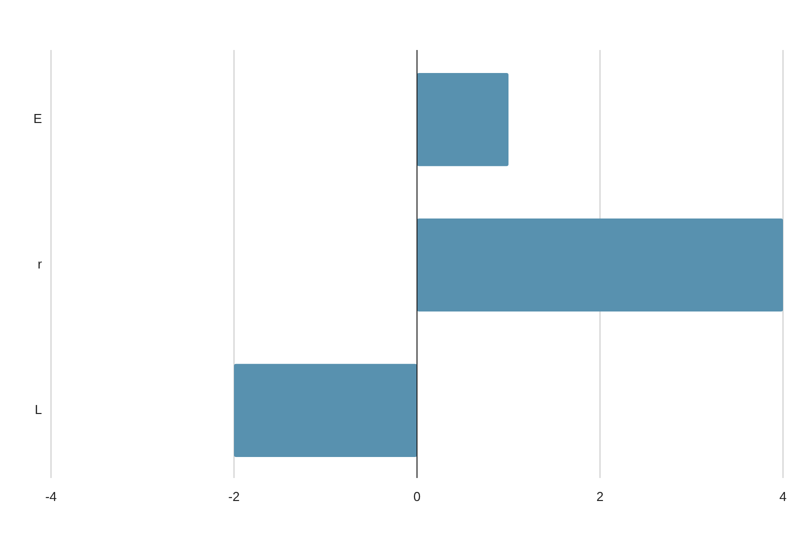 The height and width of the screenshot is (546, 810). I want to click on x-tick-label: 2, so click(600, 496).